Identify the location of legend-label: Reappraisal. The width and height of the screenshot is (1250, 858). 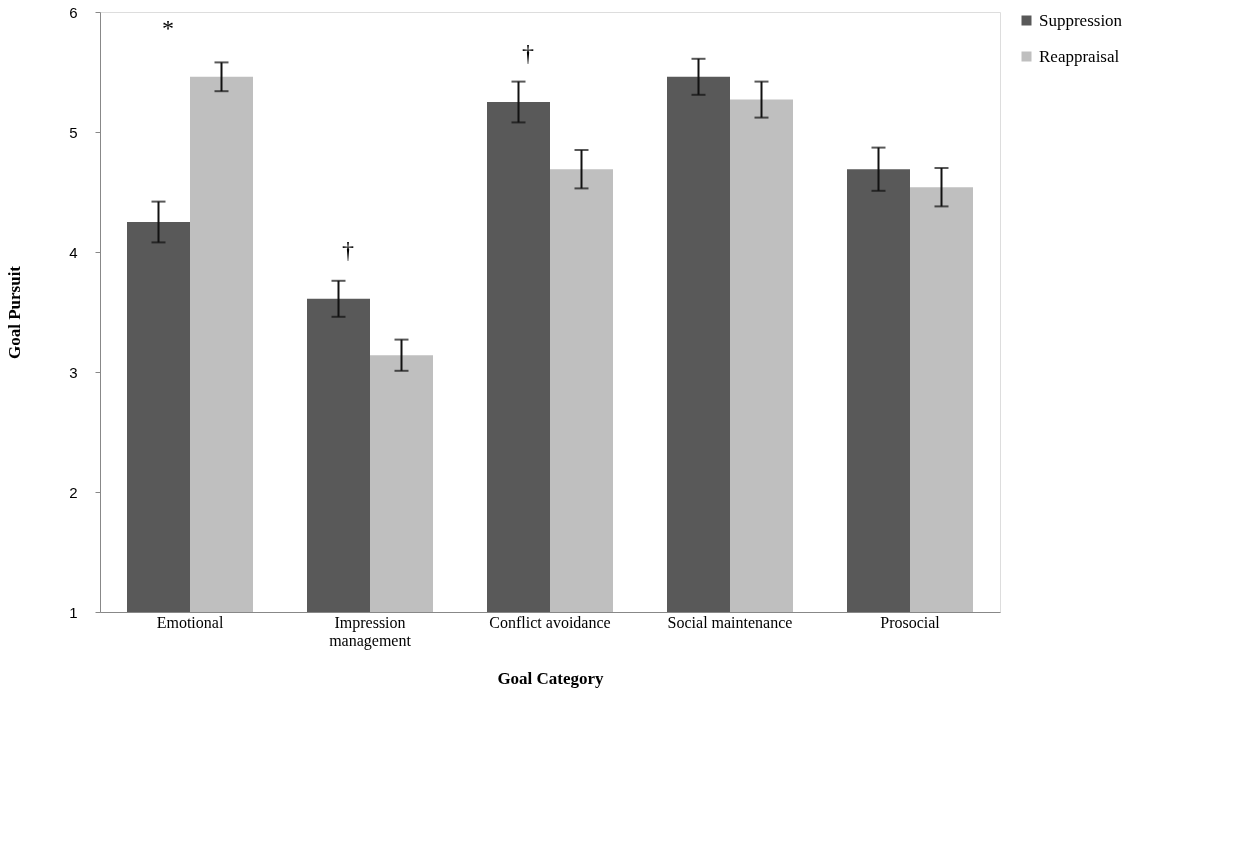
(1079, 56).